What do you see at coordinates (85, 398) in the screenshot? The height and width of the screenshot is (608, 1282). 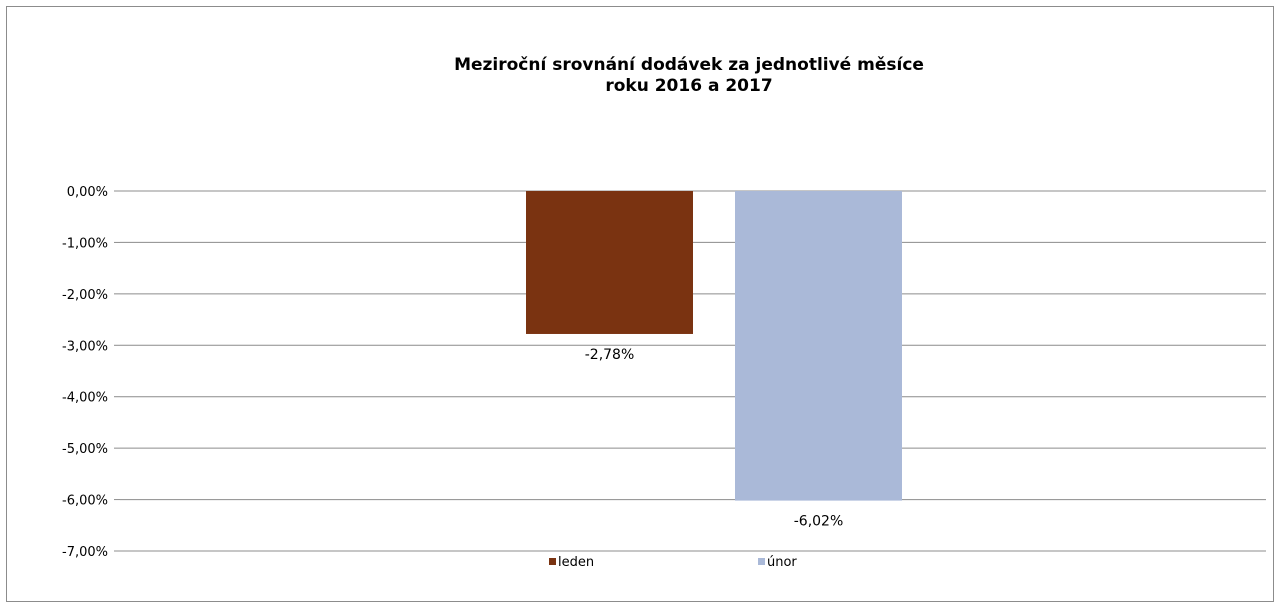 I see `y-tick-label: -4,00%` at bounding box center [85, 398].